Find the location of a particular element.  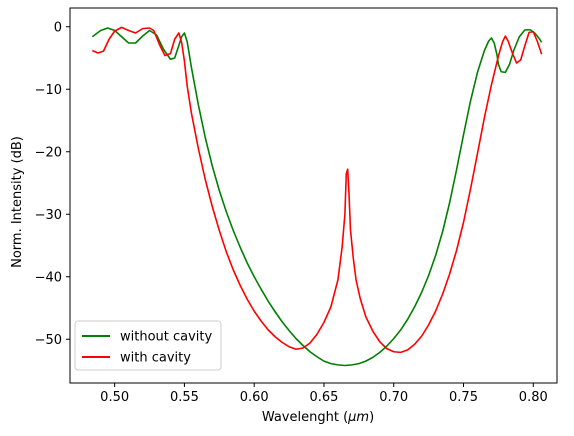

x-axis-unit: μm is located at coordinates (358, 417).